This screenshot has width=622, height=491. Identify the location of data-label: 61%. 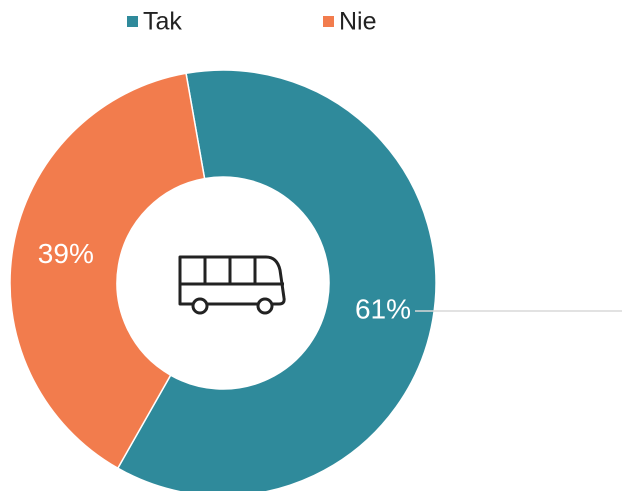
(383, 308).